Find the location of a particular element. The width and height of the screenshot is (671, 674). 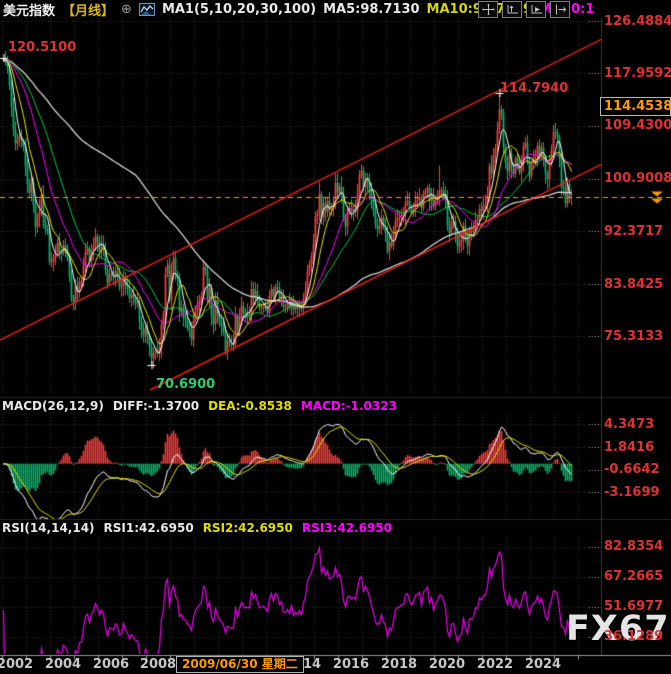

zoom-toggle-icon: ⊕ is located at coordinates (126, 9).